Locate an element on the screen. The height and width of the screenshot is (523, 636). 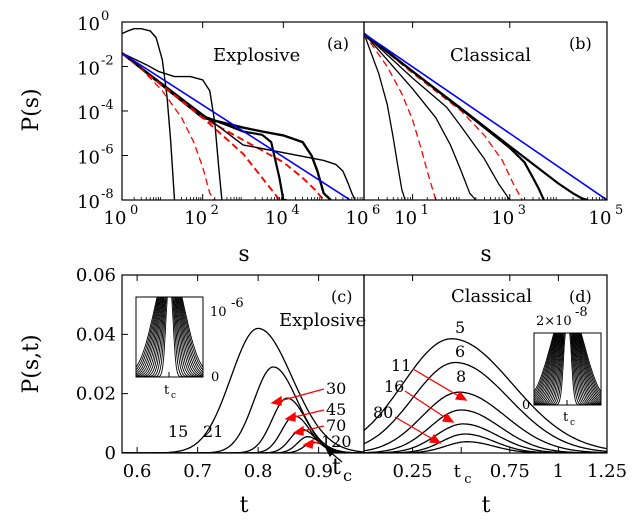
panel-d-label-16: 16 is located at coordinates (394, 386).